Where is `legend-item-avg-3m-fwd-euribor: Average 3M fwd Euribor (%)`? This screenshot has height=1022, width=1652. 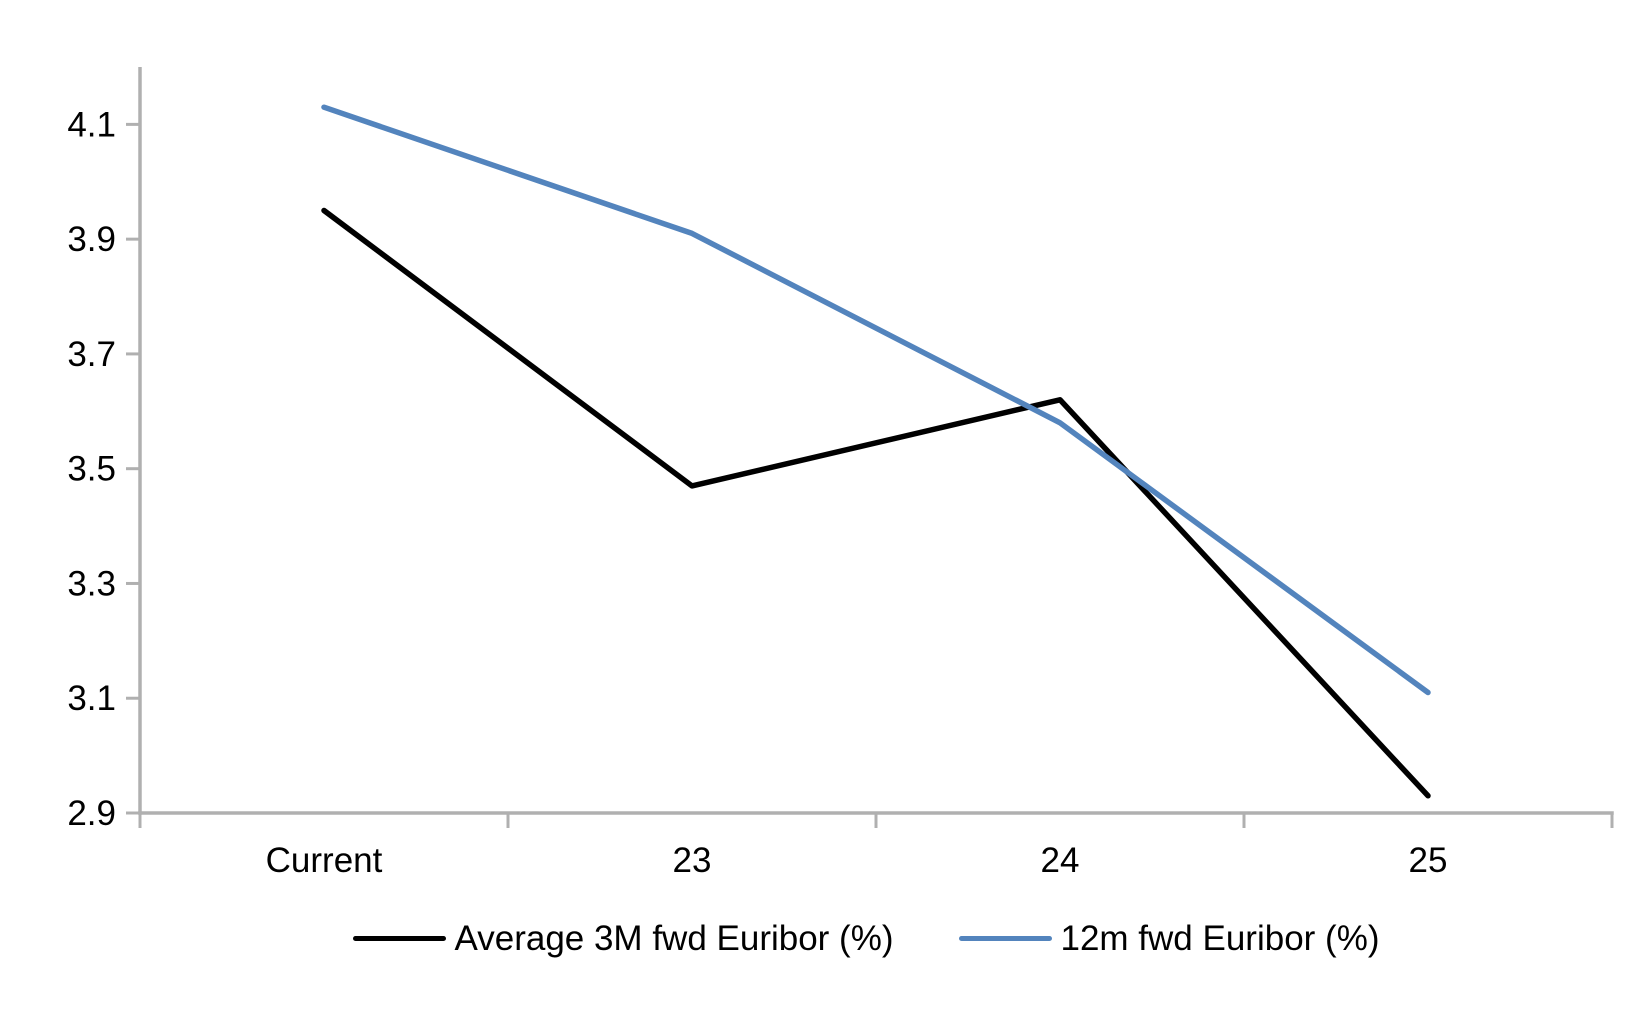
legend-item-avg-3m-fwd-euribor: Average 3M fwd Euribor (%) is located at coordinates (623, 938).